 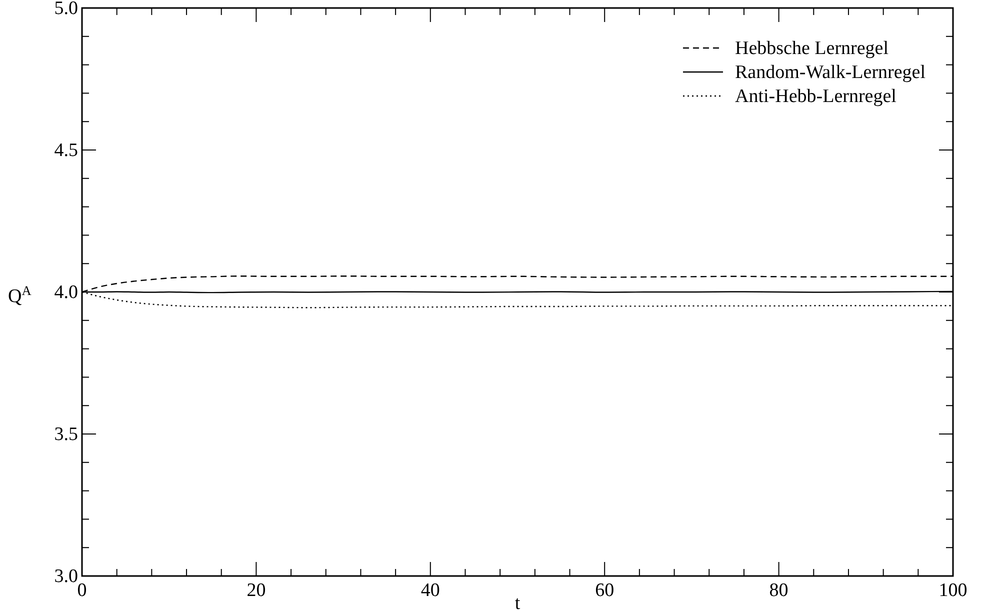 I want to click on y-axis-title: Q$^{A}$, so click(x=20, y=294).